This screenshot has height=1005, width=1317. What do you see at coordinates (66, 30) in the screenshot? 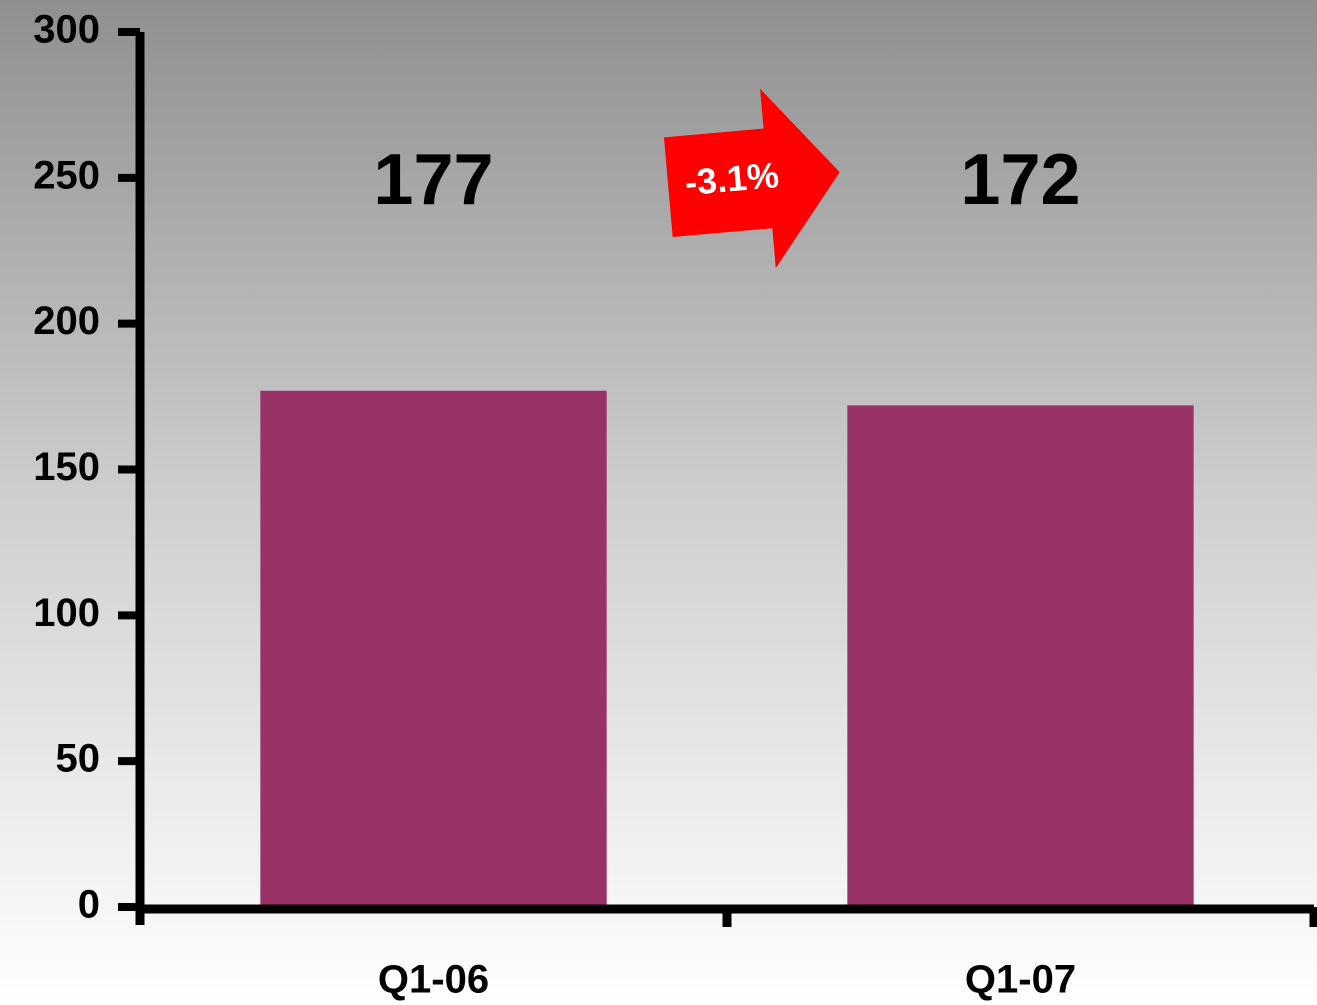
I see `y-tick-label: 300` at bounding box center [66, 30].